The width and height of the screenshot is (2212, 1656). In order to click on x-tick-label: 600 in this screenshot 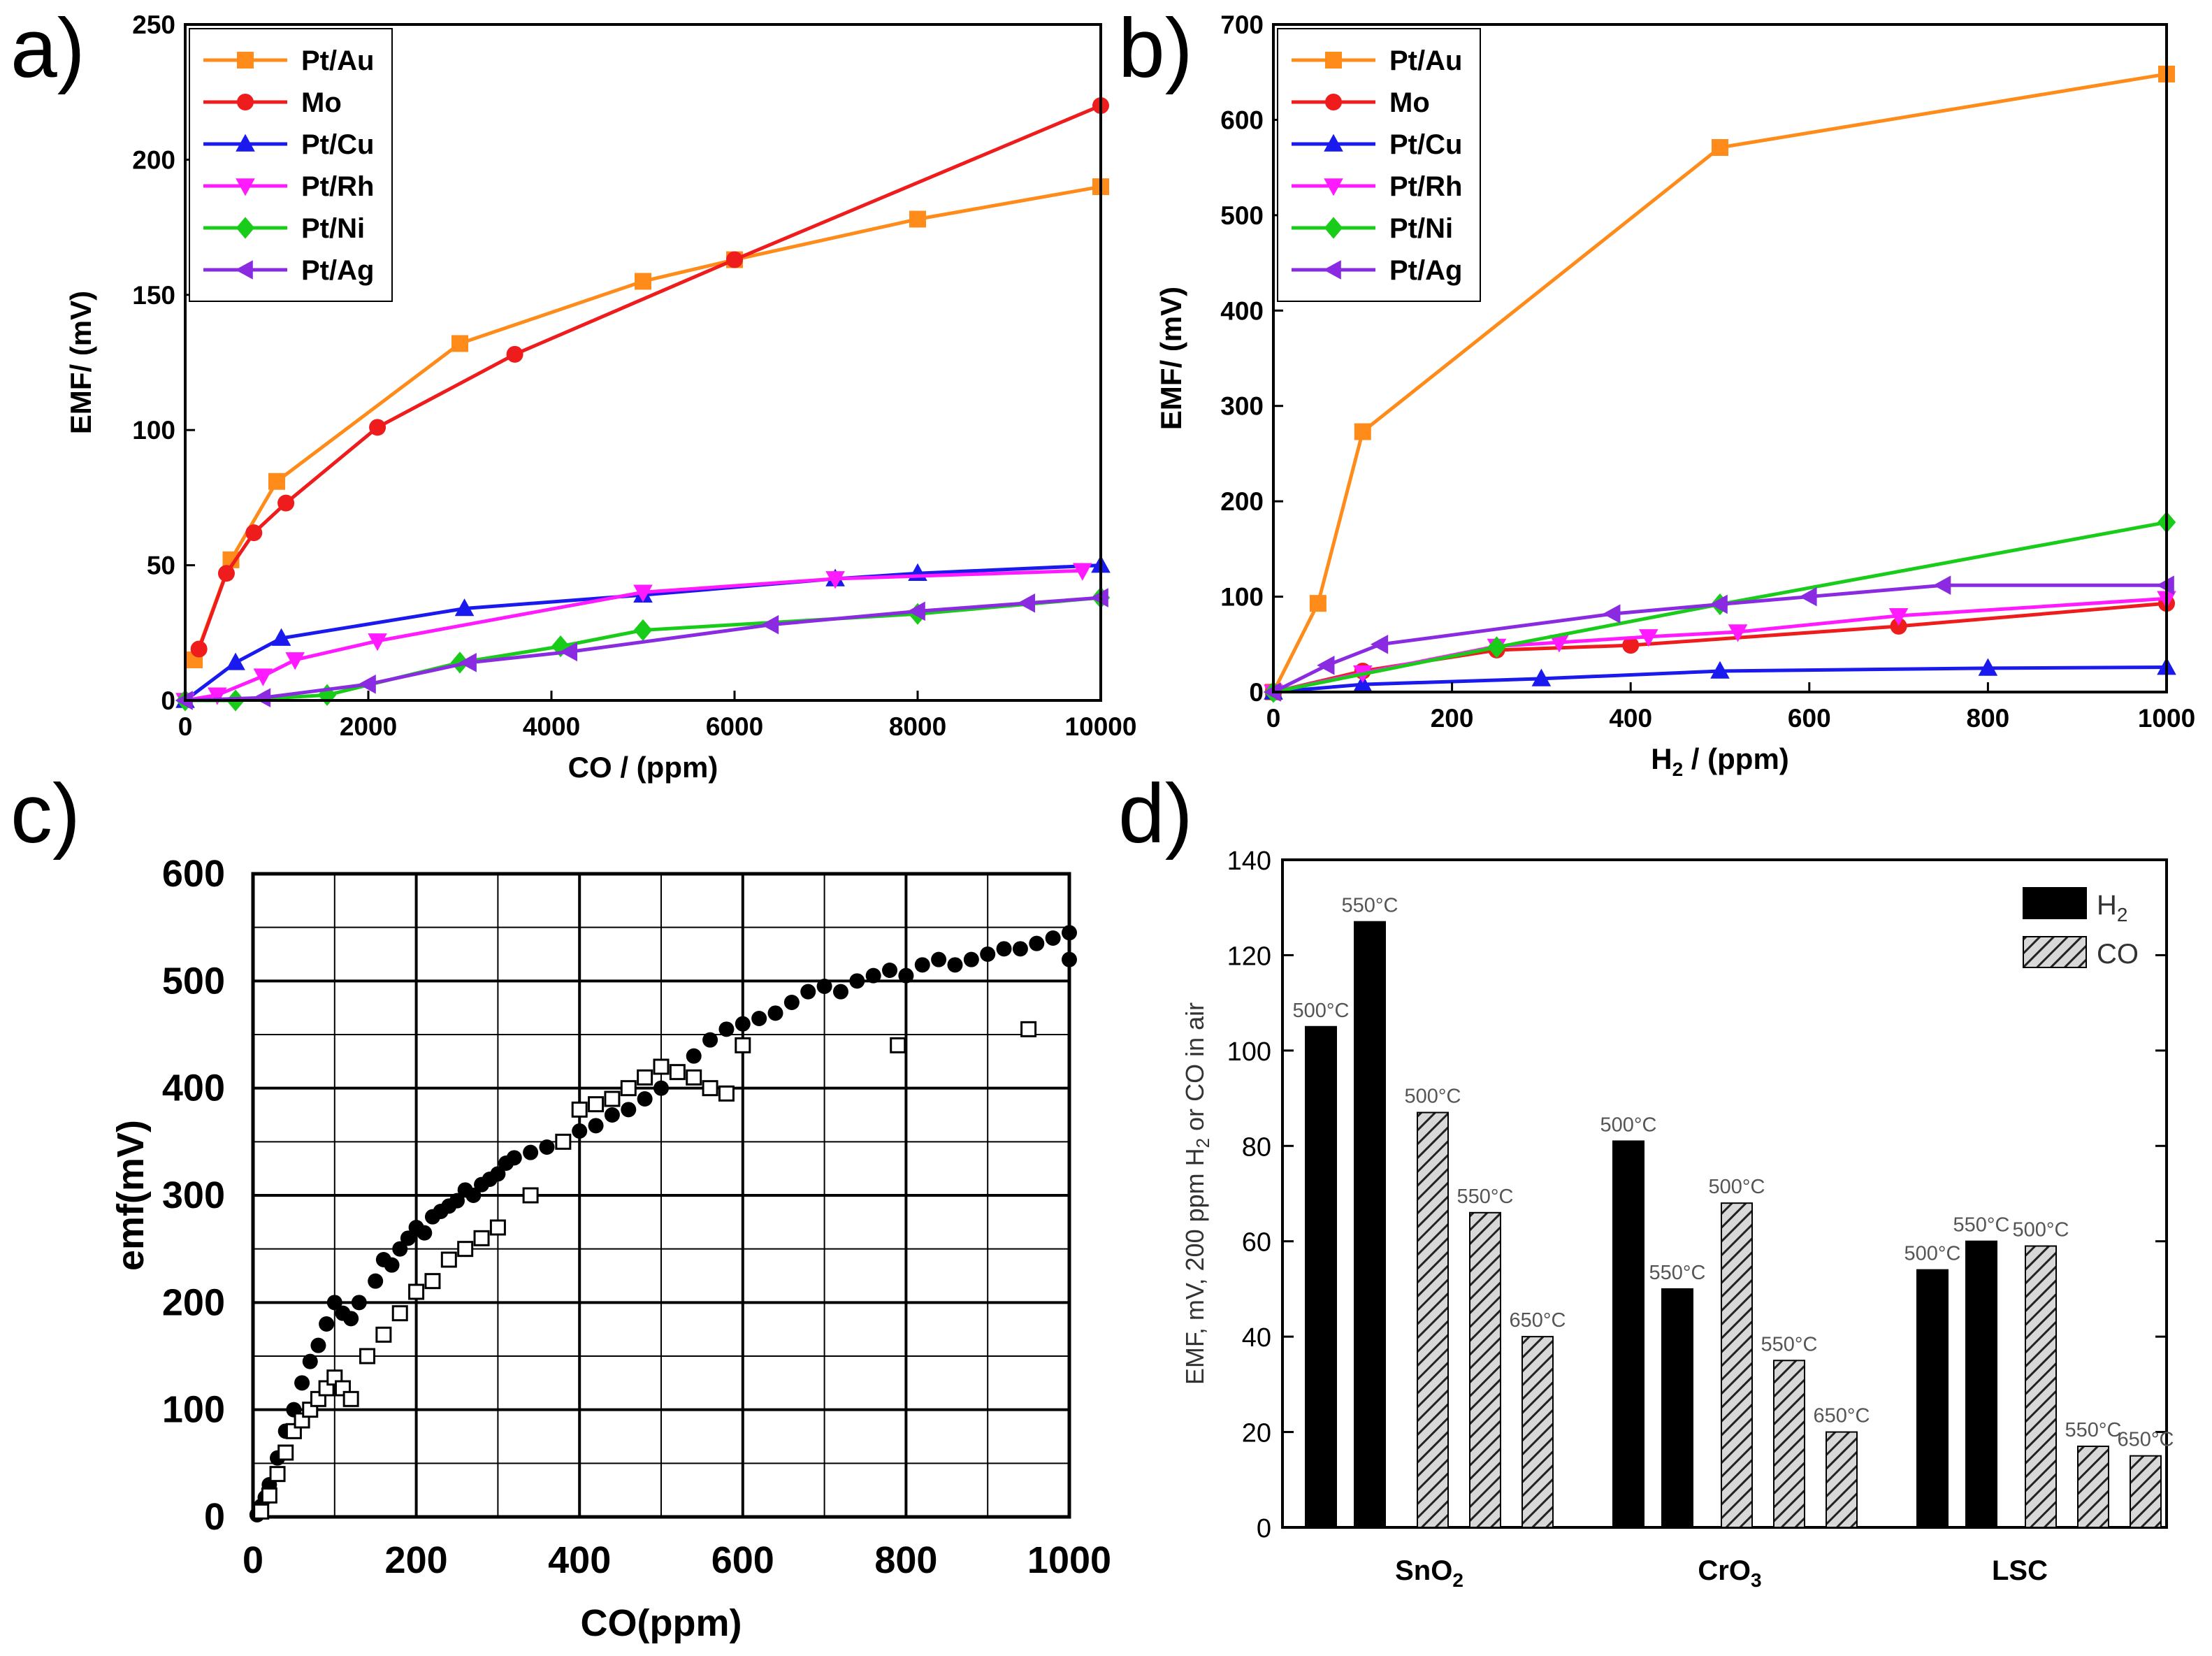, I will do `click(1809, 719)`.